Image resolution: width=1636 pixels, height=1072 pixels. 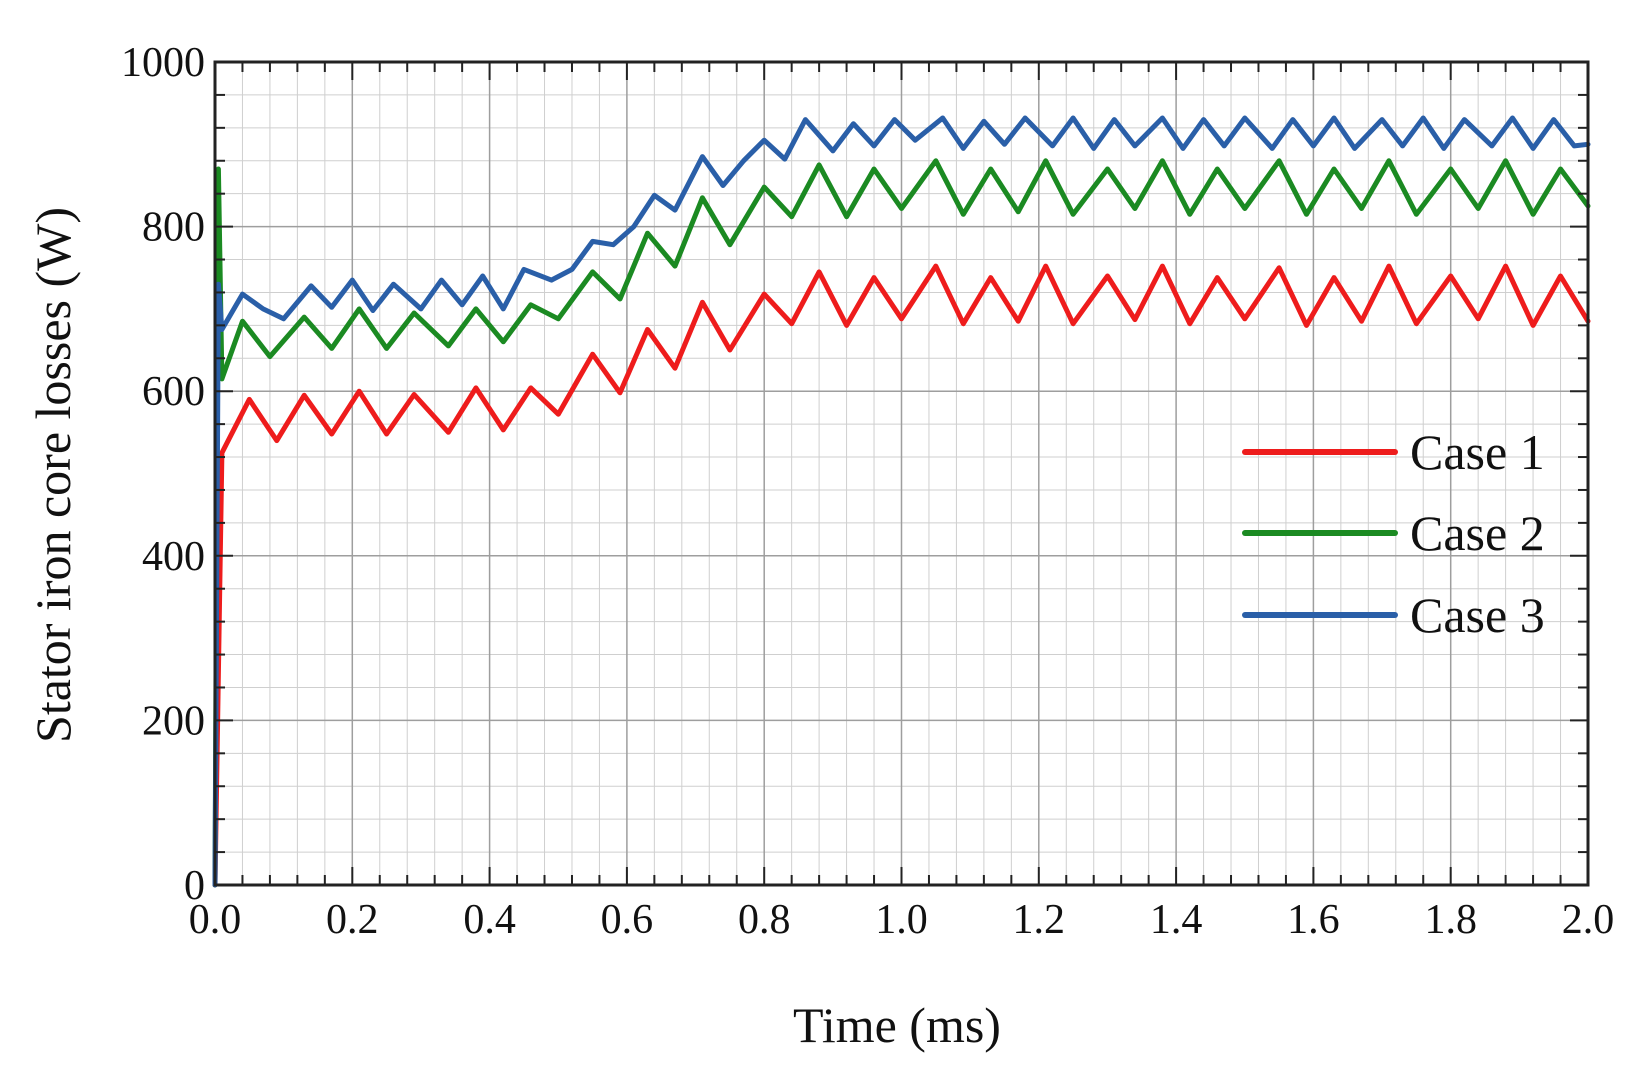 I want to click on x-tick-label: 1.0, so click(x=901, y=920).